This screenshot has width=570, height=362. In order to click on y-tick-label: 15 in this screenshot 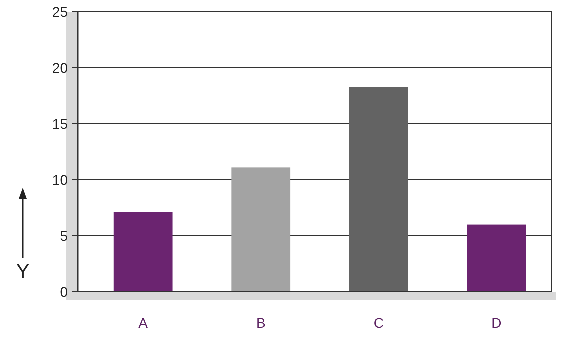, I will do `click(60, 124)`.